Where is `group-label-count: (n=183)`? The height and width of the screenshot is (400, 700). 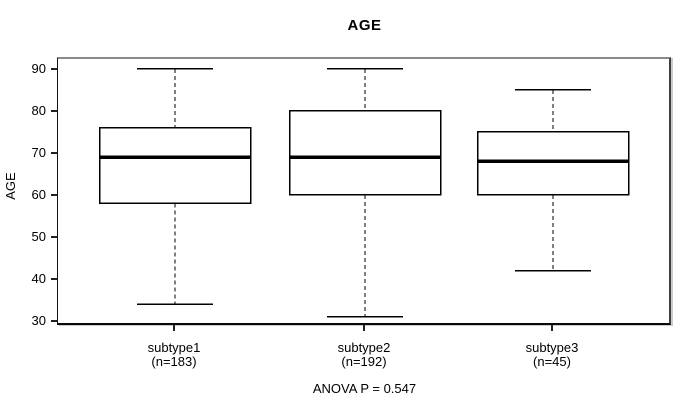
group-label-count: (n=183) is located at coordinates (174, 361).